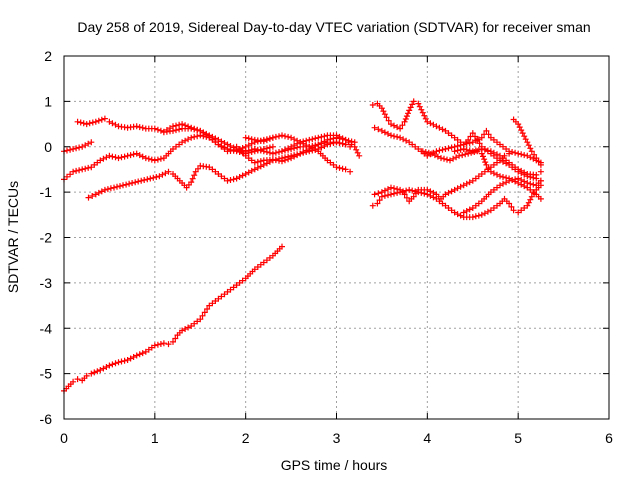  What do you see at coordinates (246, 438) in the screenshot?
I see `x-tick-label: 2` at bounding box center [246, 438].